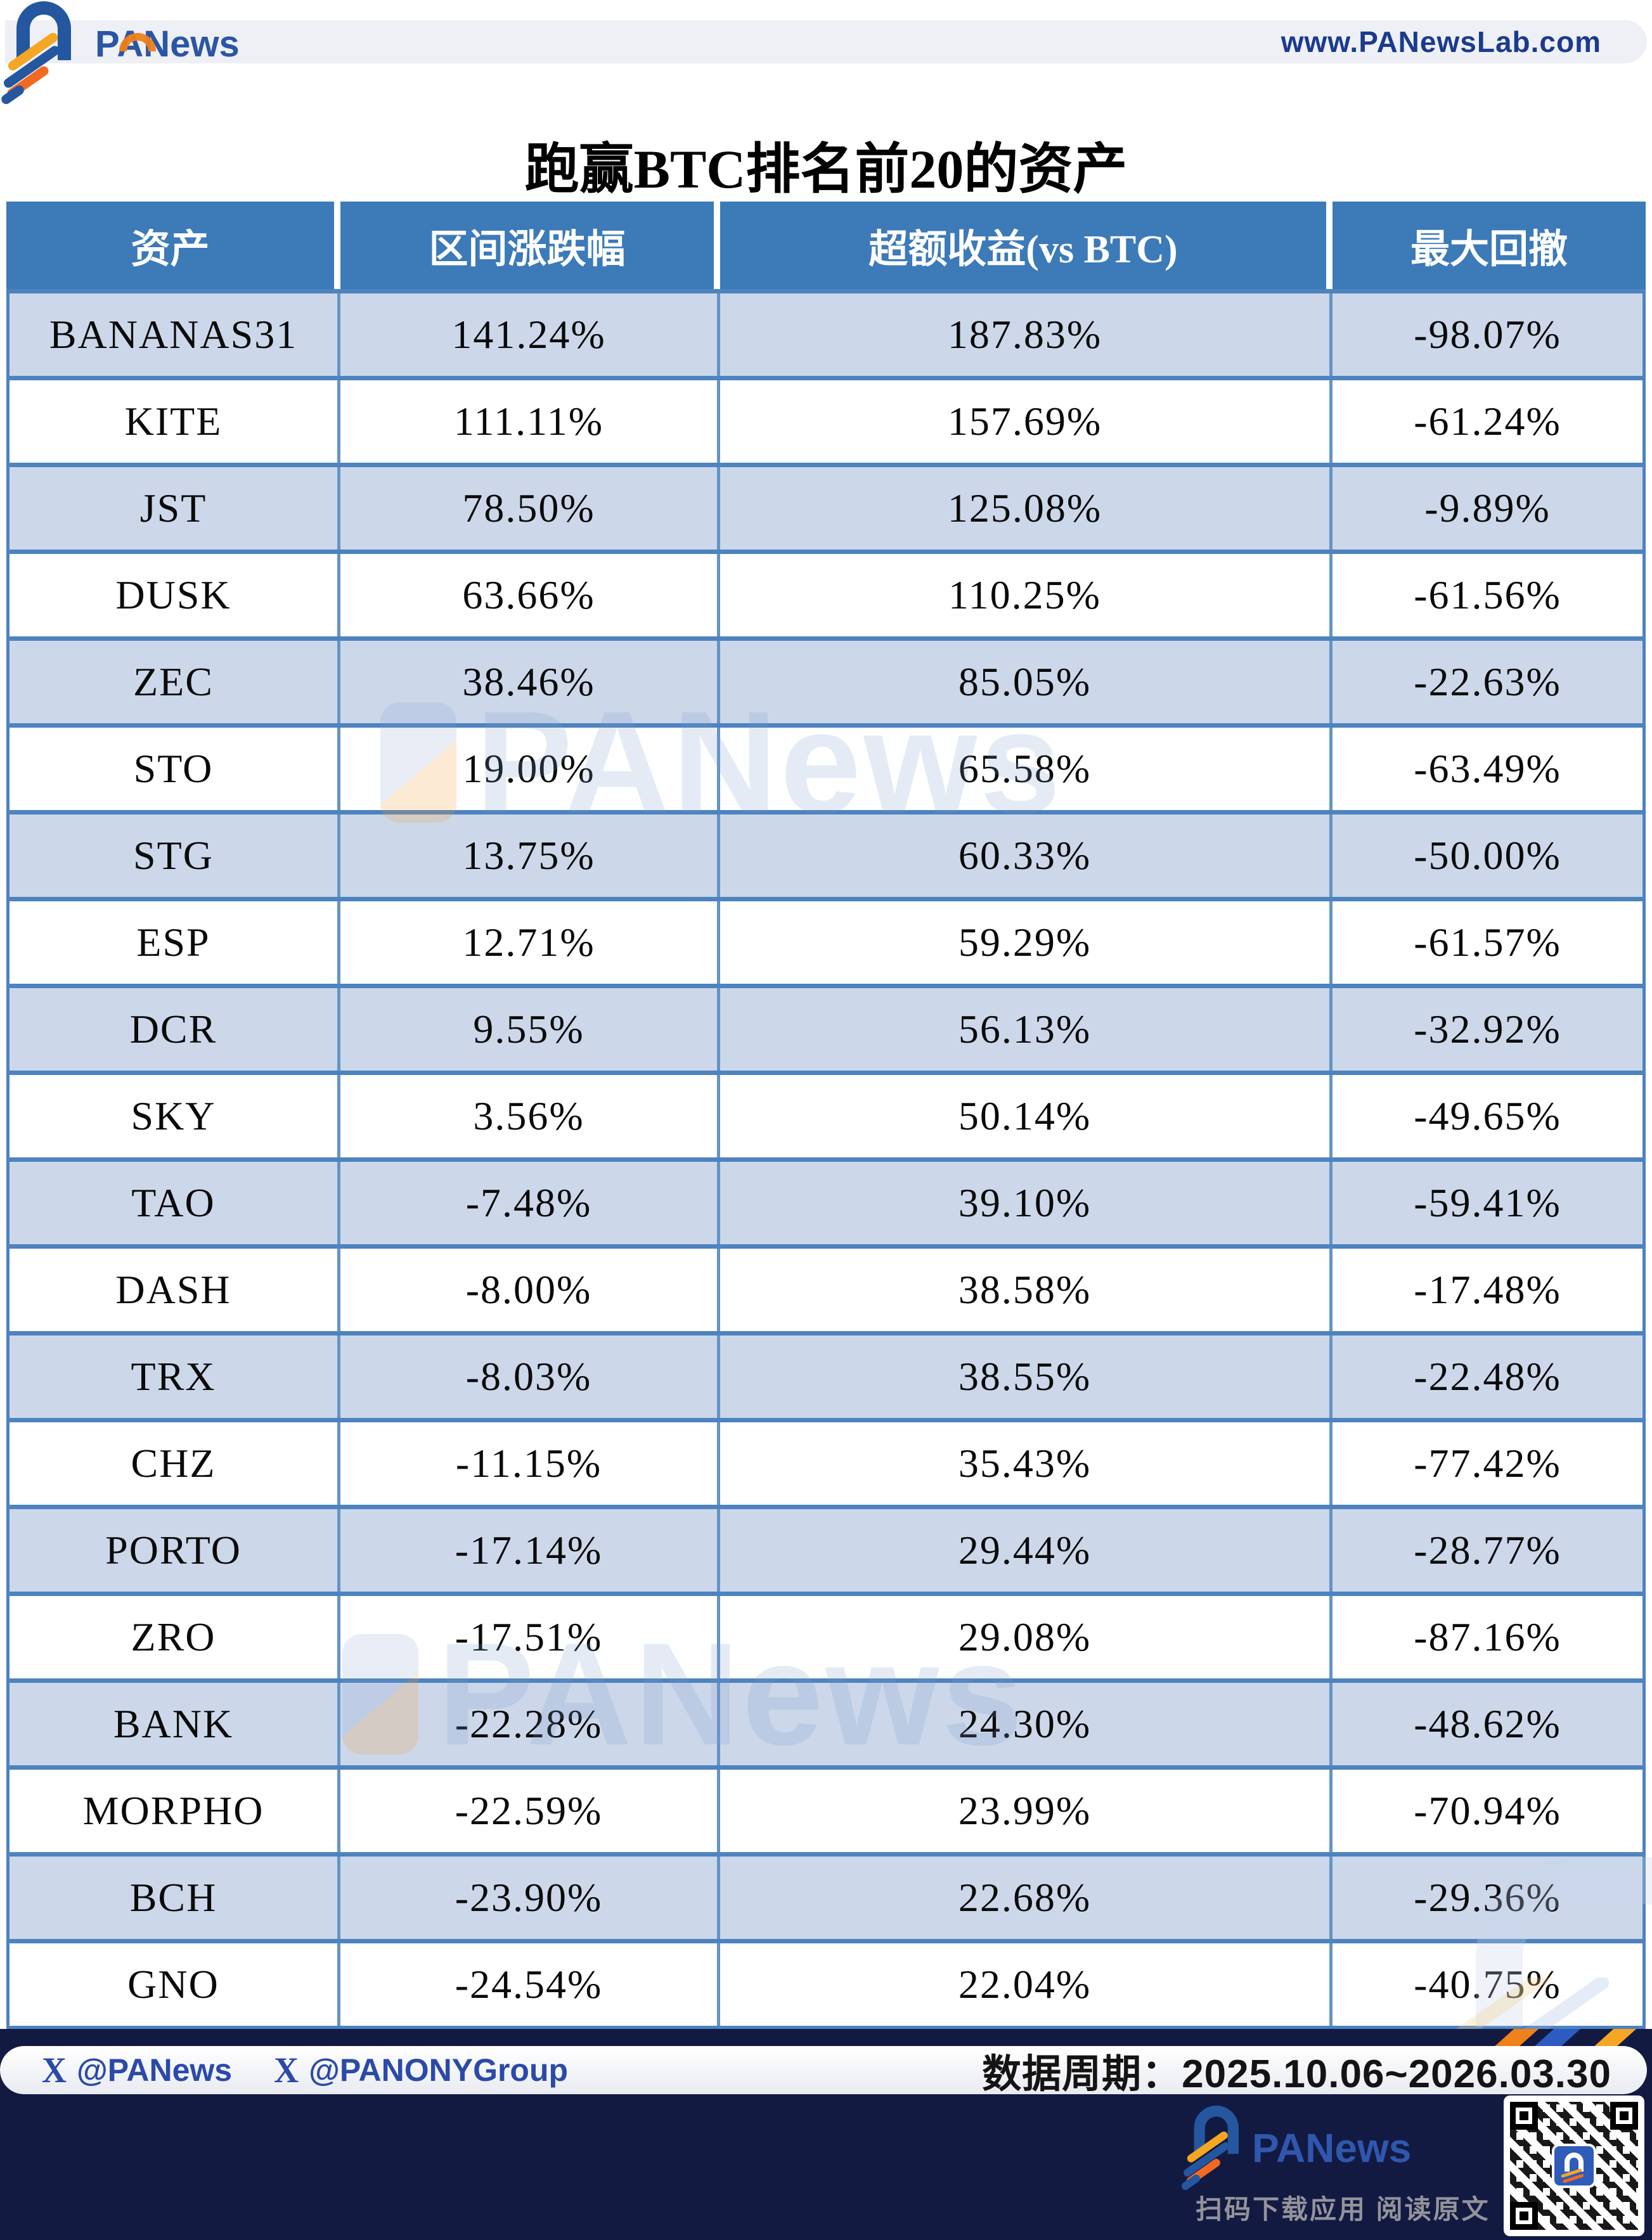 Image resolution: width=1652 pixels, height=2240 pixels. What do you see at coordinates (1023, 1550) in the screenshot?
I see `value-cell: 29.44%` at bounding box center [1023, 1550].